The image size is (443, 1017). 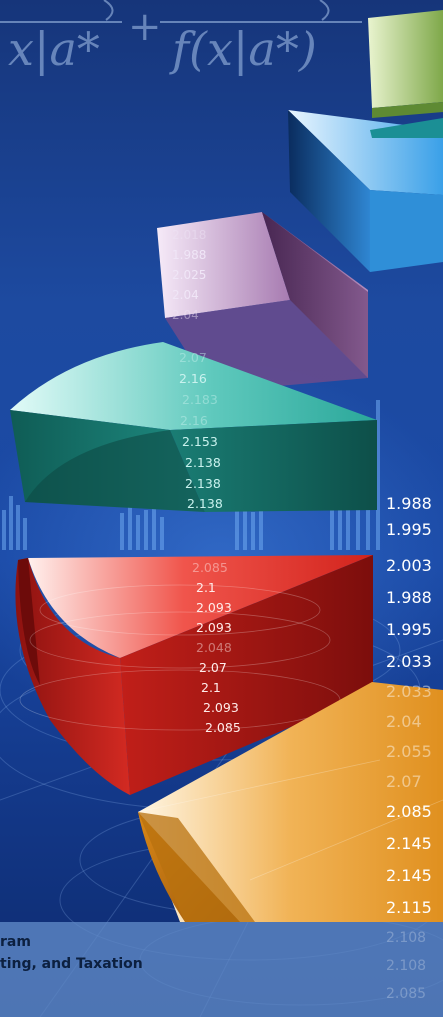 I want to click on purple-value: 2.018, so click(x=189, y=235).